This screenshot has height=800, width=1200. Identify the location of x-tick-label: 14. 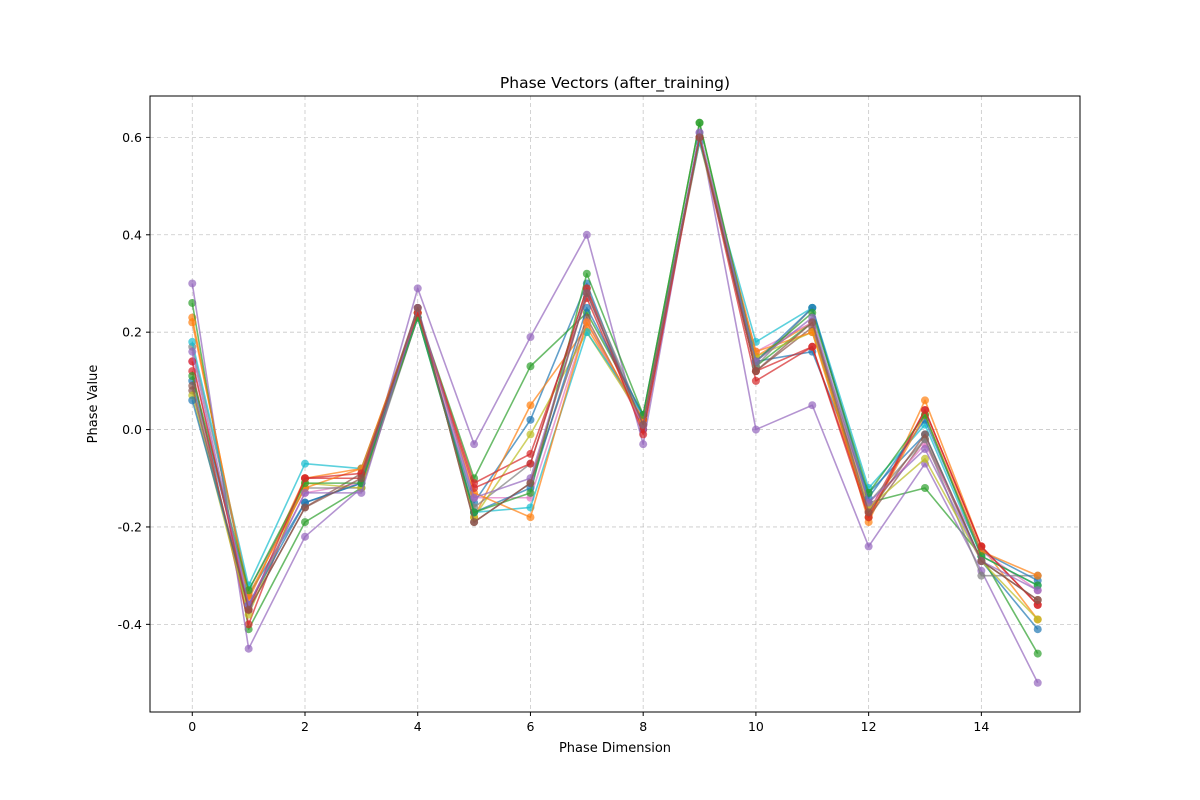
(981, 726).